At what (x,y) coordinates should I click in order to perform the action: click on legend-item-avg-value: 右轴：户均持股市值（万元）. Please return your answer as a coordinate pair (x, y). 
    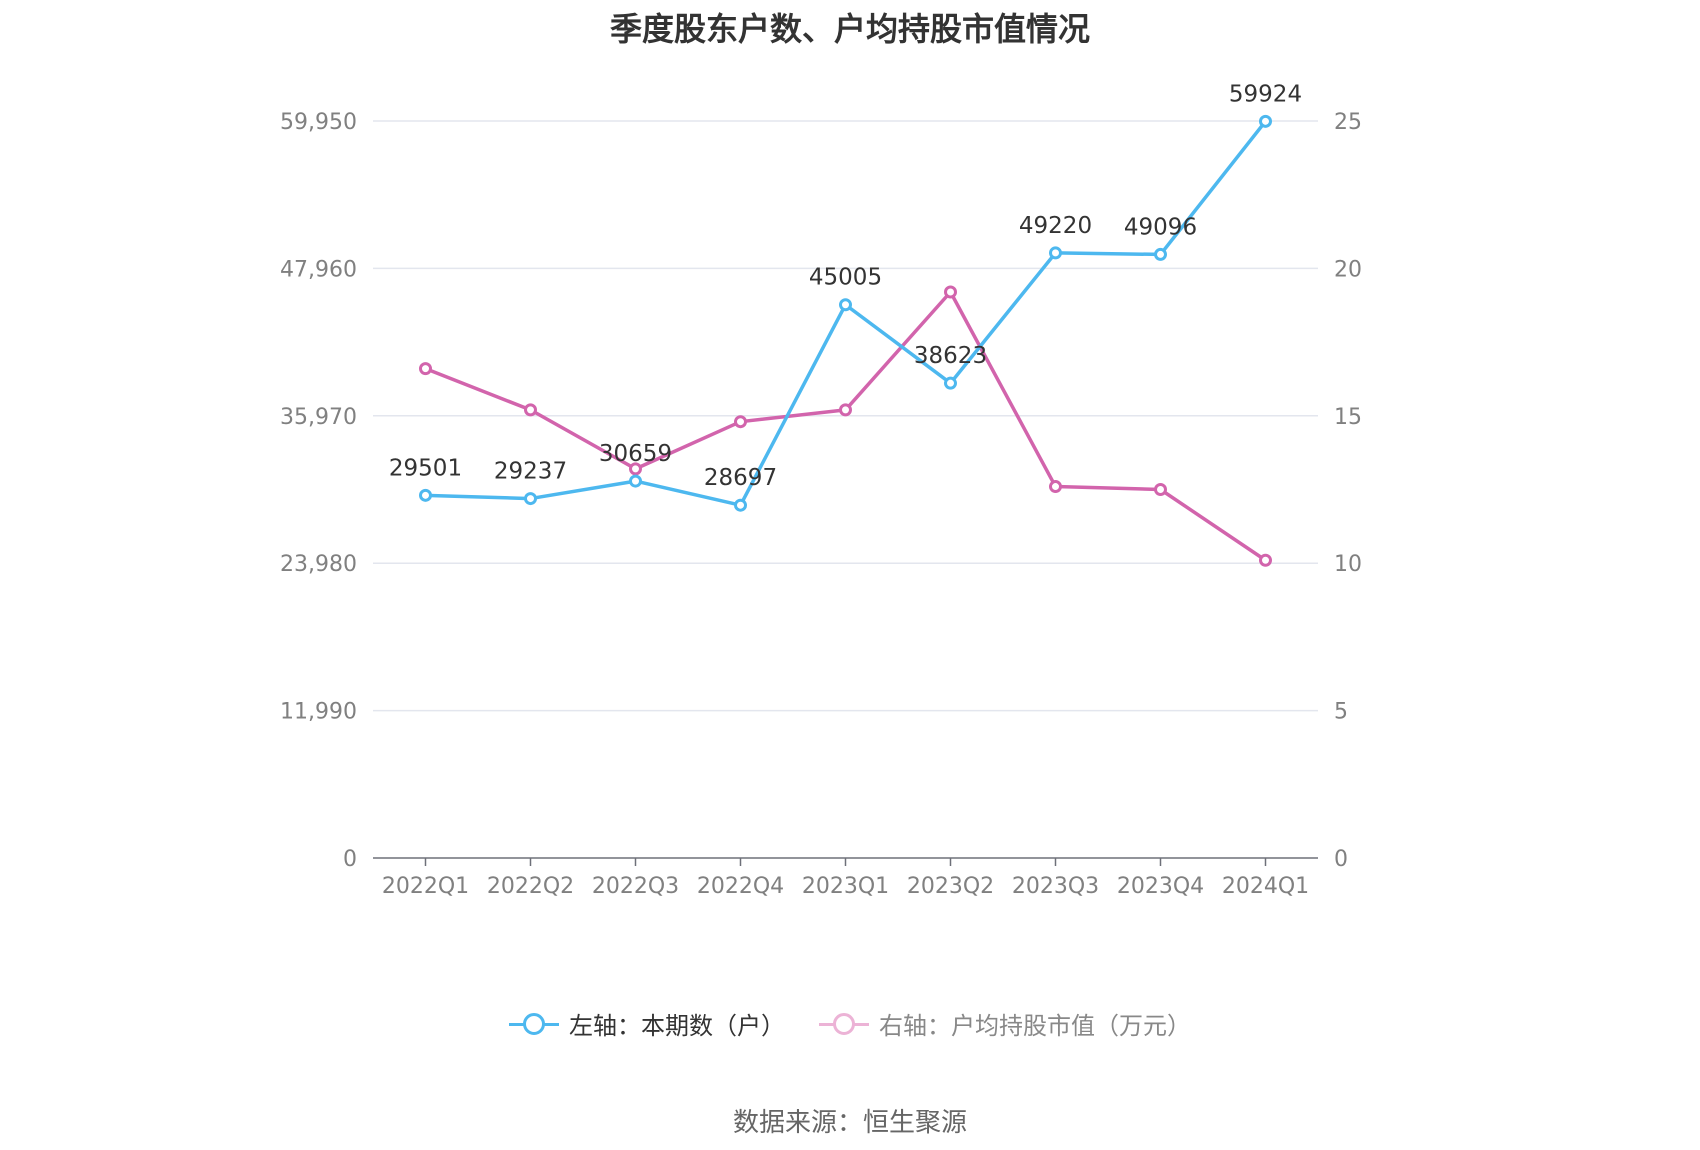
    Looking at the image, I should click on (1005, 1023).